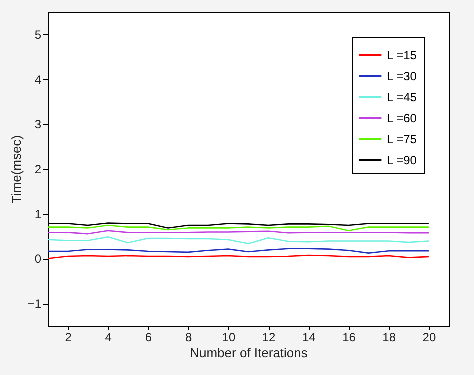 The image size is (474, 375). What do you see at coordinates (38, 35) in the screenshot?
I see `y-tick-label: 5` at bounding box center [38, 35].